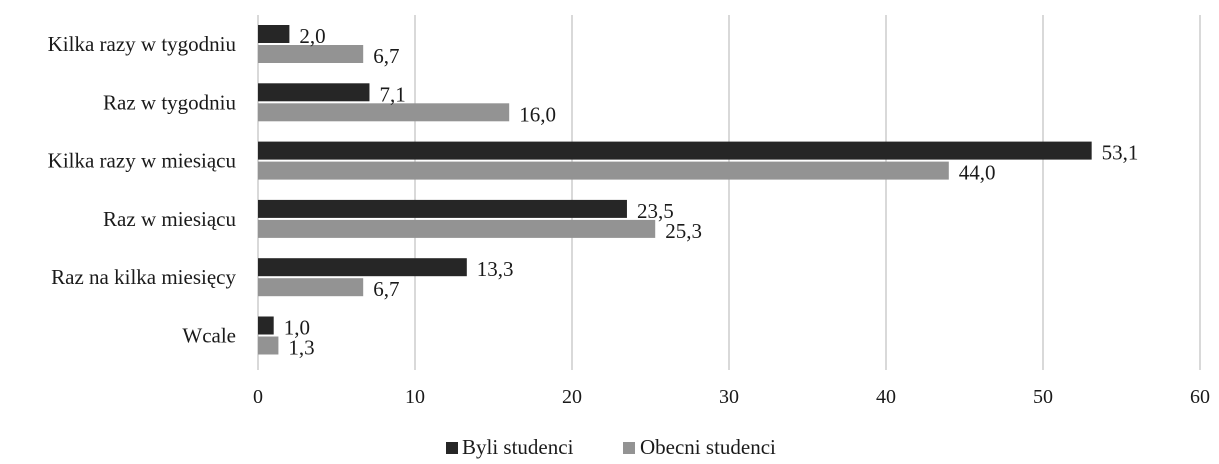 The height and width of the screenshot is (464, 1219). What do you see at coordinates (143, 277) in the screenshot?
I see `category-label: Raz na kilka miesięcy` at bounding box center [143, 277].